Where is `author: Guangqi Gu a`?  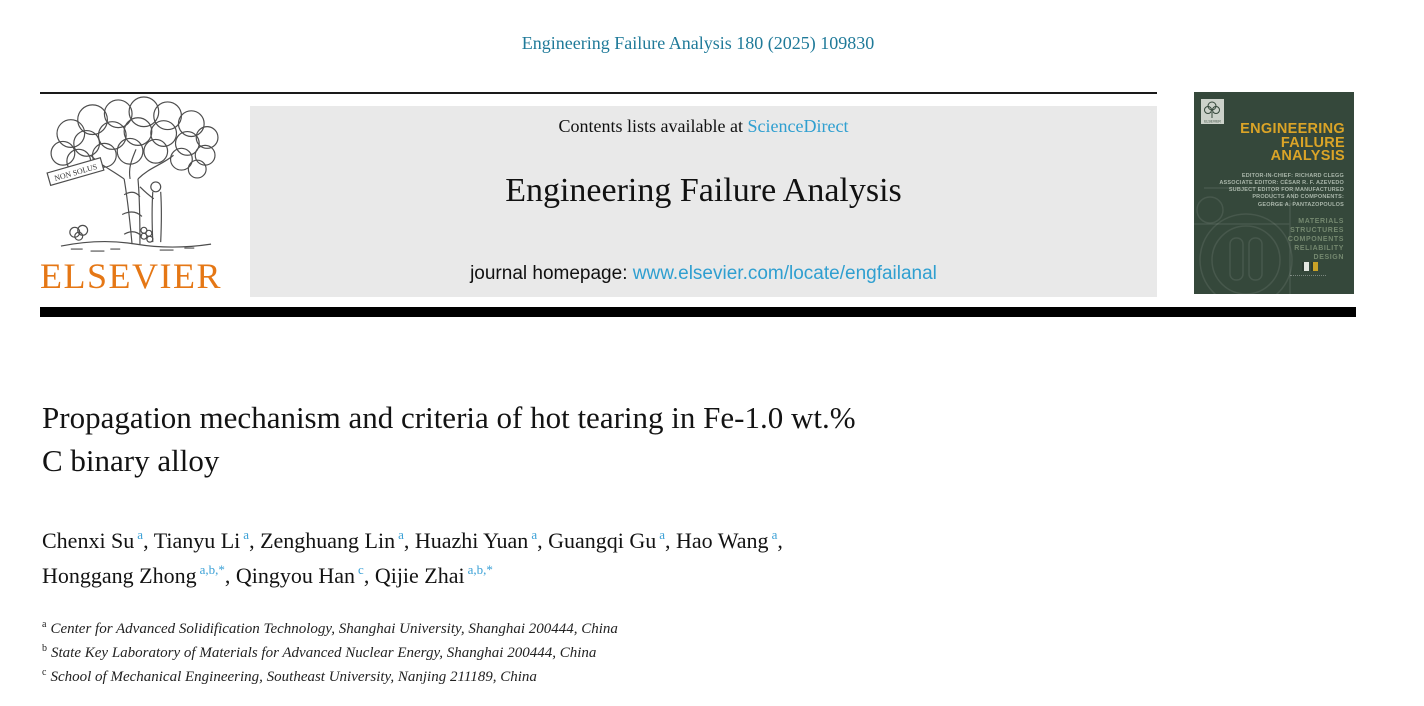 author: Guangqi Gu a is located at coordinates (612, 540).